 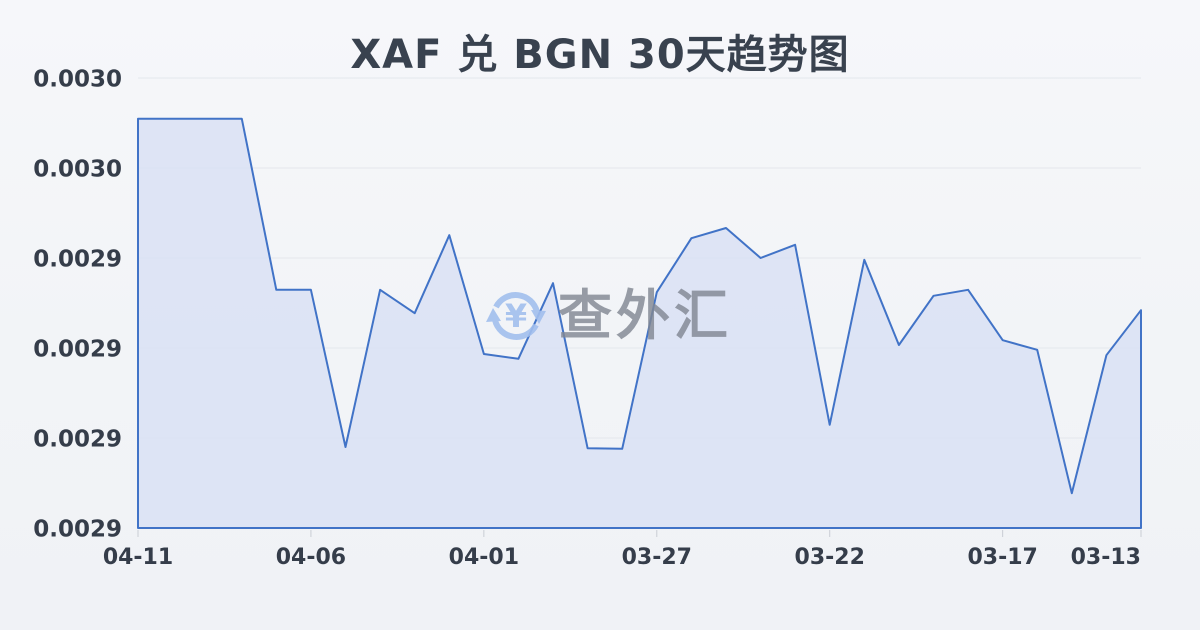 What do you see at coordinates (600, 55) in the screenshot?
I see `chart-title: XAF 兑 BGN 30天趋势图` at bounding box center [600, 55].